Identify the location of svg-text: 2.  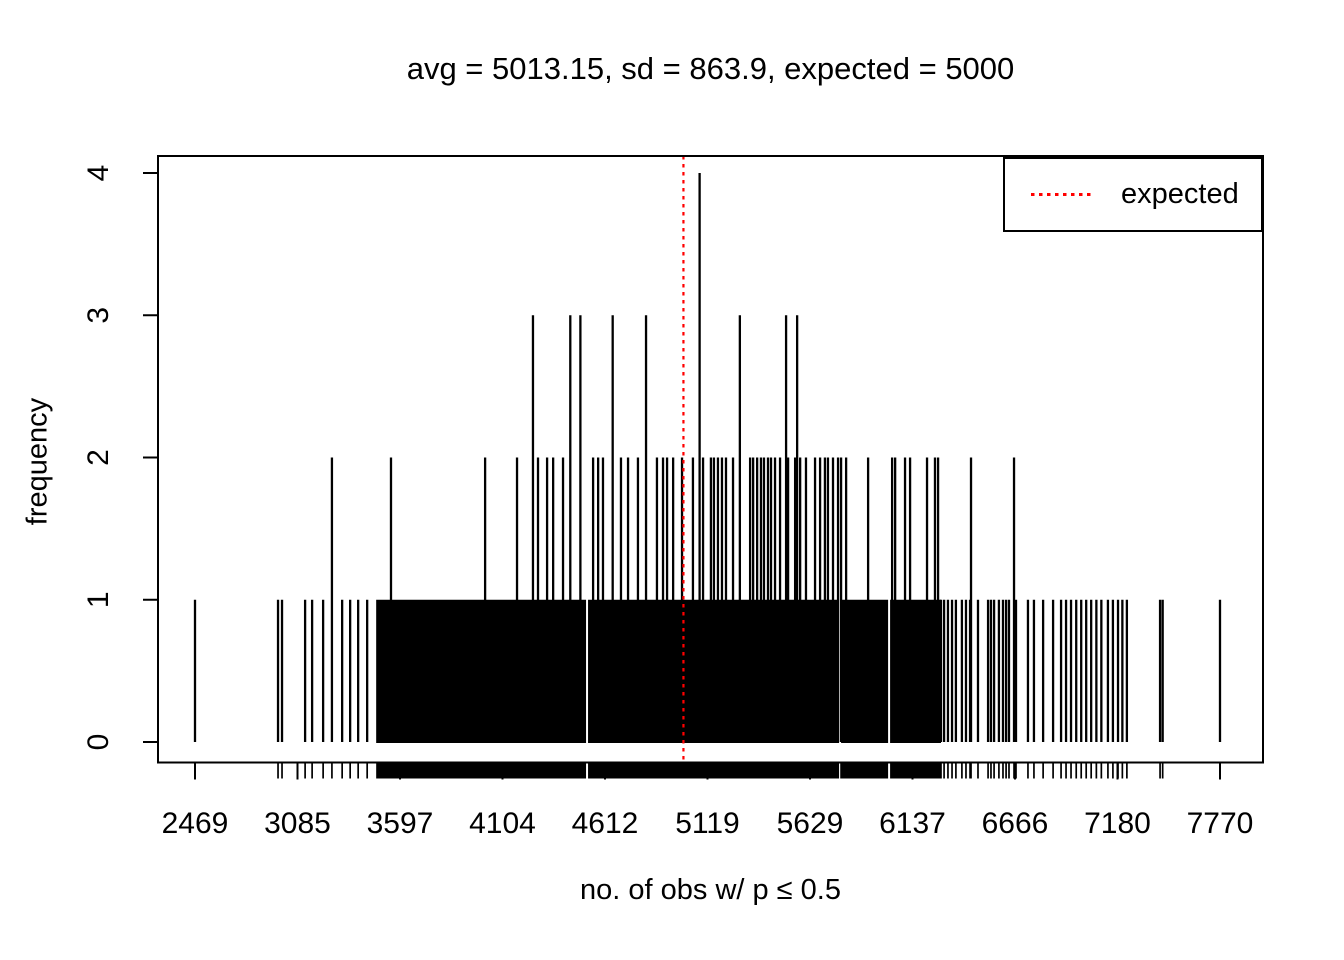
(98, 457).